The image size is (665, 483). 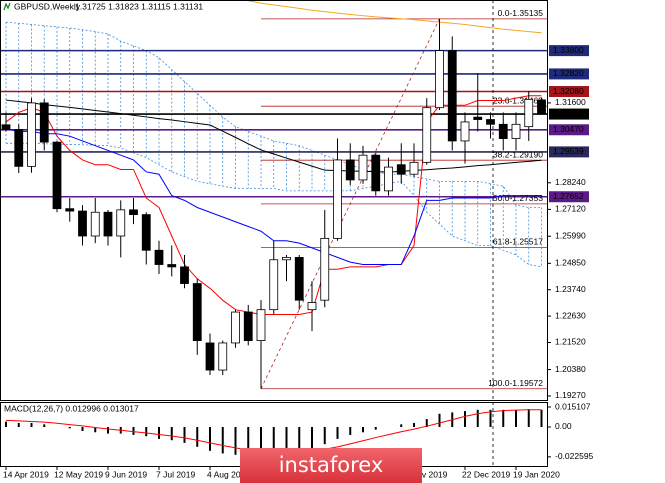 I want to click on x-tick-label: 19 Jan 2020, so click(x=536, y=474).